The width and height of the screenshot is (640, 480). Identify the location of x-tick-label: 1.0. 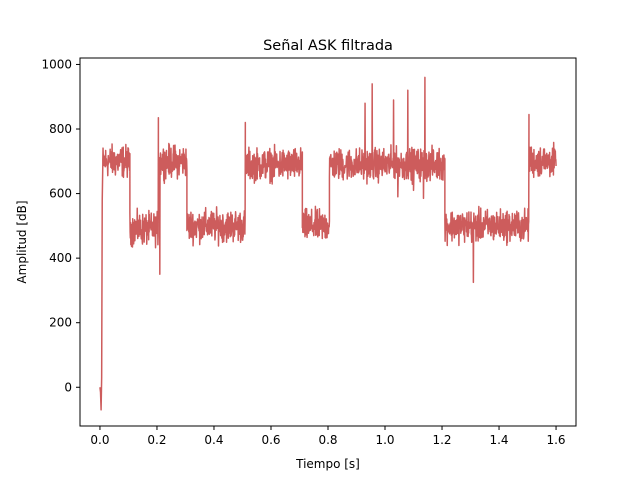
(384, 440).